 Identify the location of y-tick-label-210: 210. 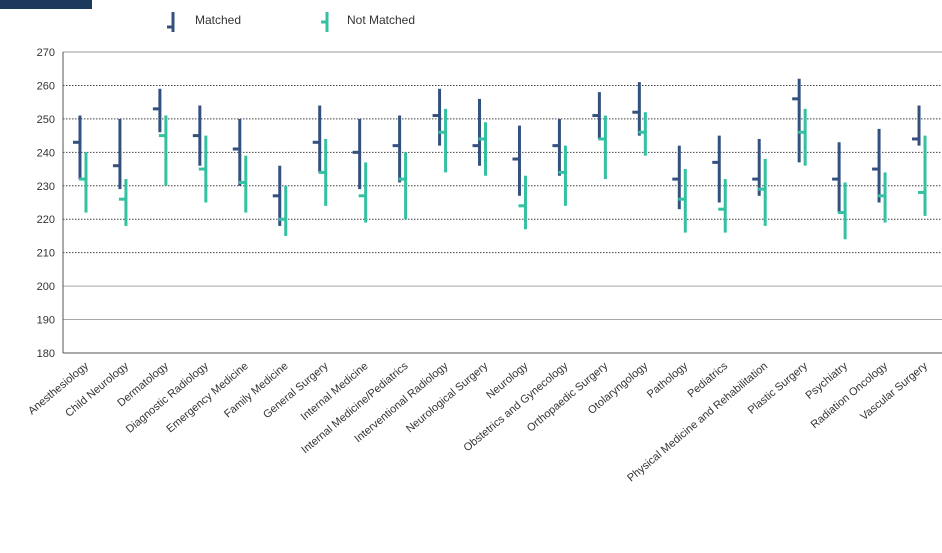
(46, 254).